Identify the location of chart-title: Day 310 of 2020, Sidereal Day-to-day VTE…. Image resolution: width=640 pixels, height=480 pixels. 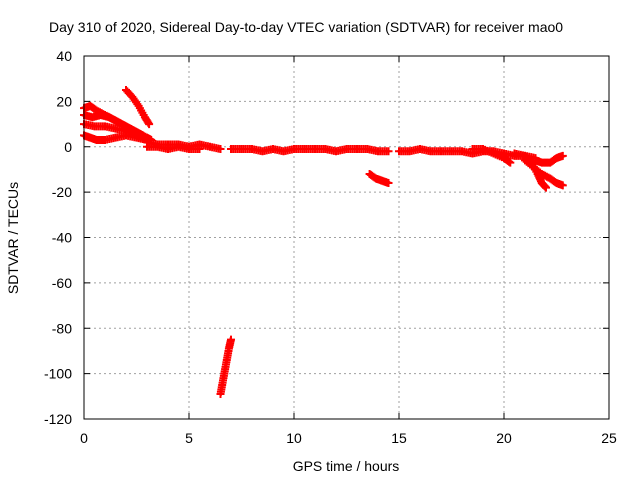
(306, 27).